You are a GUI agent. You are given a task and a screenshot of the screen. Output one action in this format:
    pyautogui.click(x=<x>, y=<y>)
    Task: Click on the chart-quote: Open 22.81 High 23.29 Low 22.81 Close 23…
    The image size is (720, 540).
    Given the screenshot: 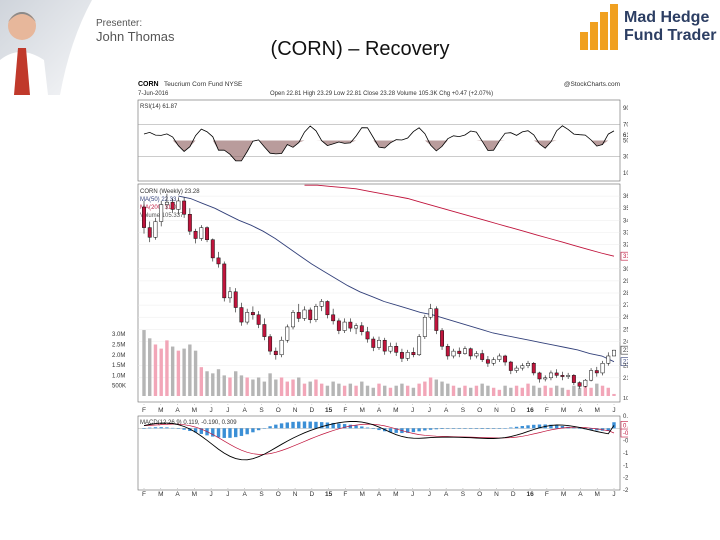 What is the action you would take?
    pyautogui.click(x=381, y=94)
    